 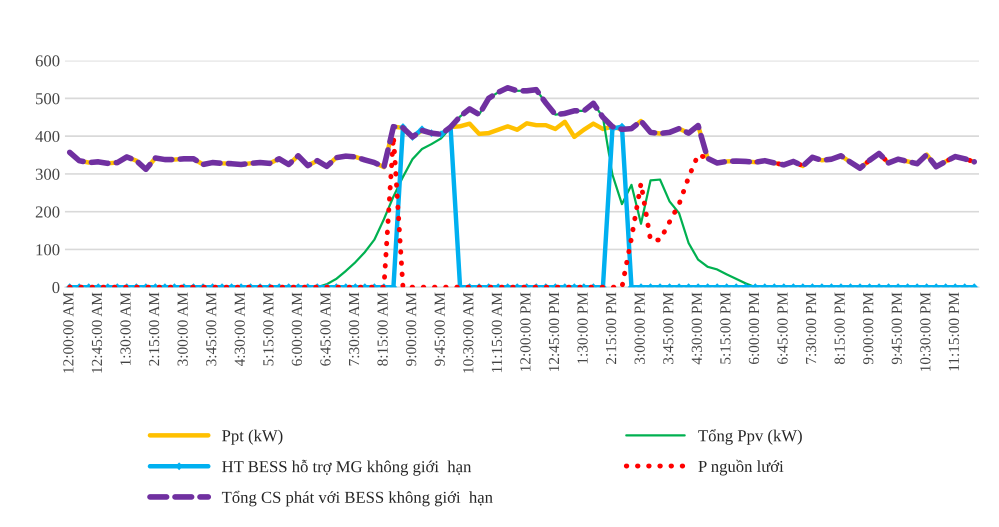 I want to click on x-tick-label: 12:45:00 AM, so click(x=97, y=332).